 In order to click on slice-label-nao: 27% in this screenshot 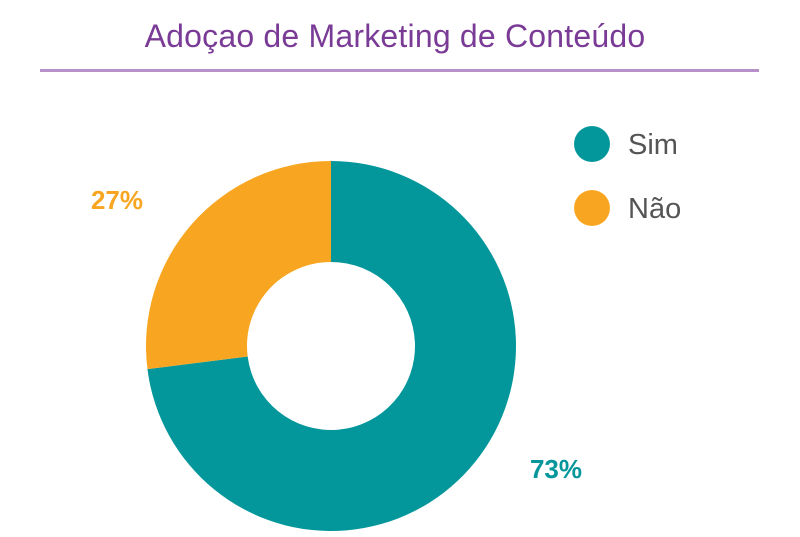, I will do `click(117, 200)`.